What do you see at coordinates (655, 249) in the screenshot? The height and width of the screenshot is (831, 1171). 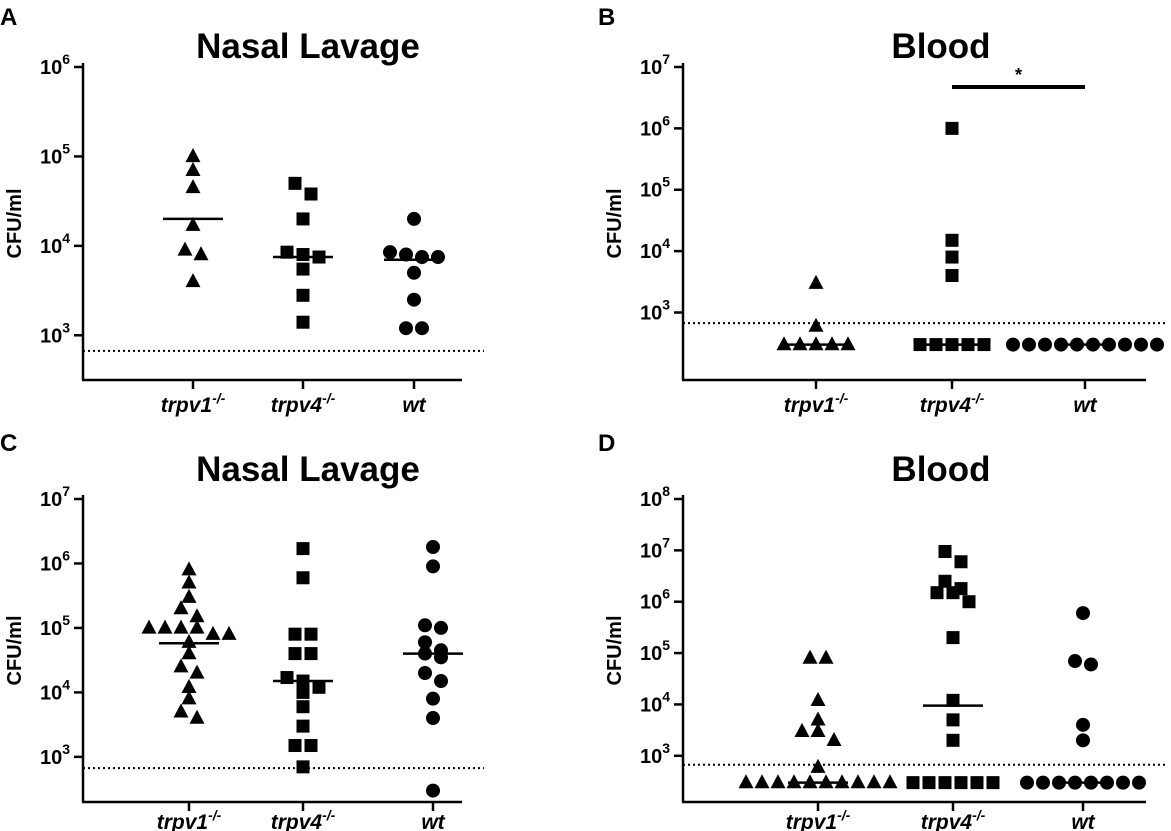 I see `y-tick-label: 10⁴` at bounding box center [655, 249].